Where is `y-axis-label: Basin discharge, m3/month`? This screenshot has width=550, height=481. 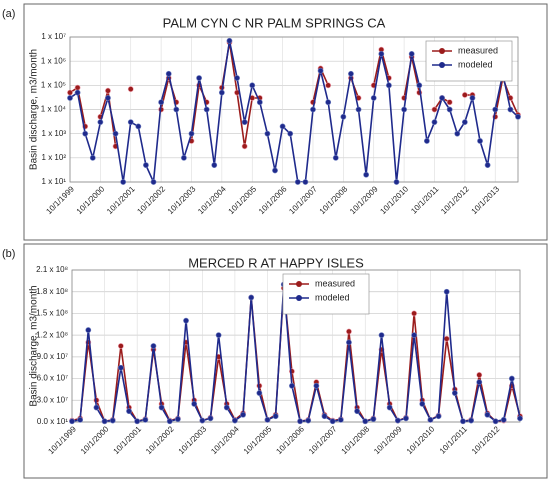
y-axis-label: Basin discharge, m3/month is located at coordinates (34, 345).